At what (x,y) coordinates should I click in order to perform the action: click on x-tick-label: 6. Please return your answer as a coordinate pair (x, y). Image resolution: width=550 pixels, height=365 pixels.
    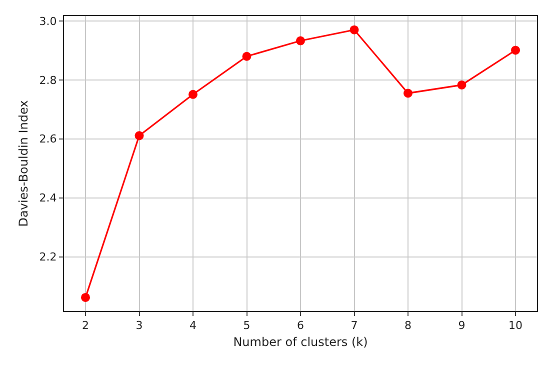
    Looking at the image, I should click on (300, 325).